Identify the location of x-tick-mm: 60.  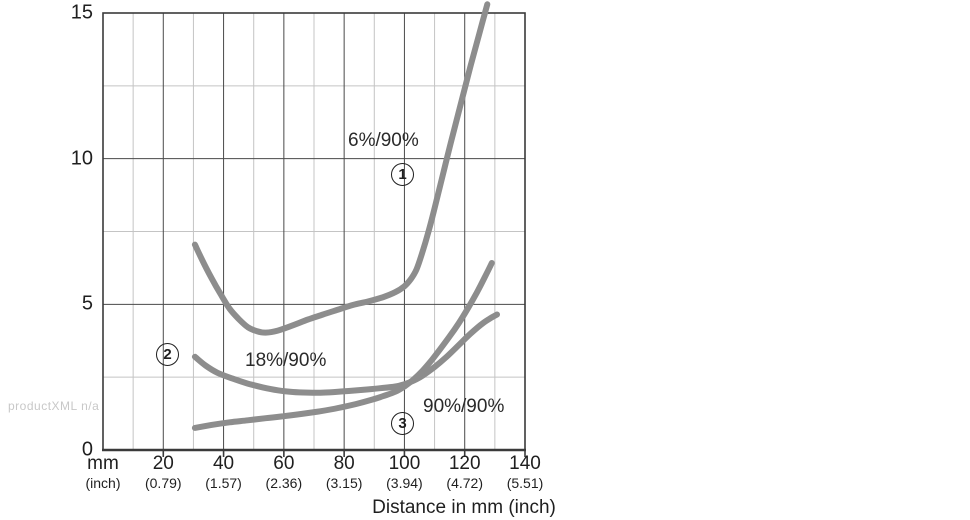
(284, 463).